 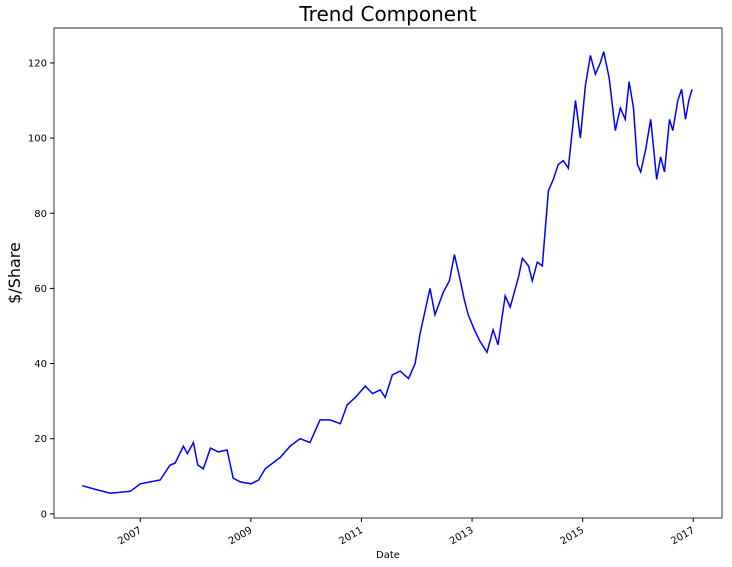 What do you see at coordinates (351, 536) in the screenshot?
I see `x-tick-label: 2011` at bounding box center [351, 536].